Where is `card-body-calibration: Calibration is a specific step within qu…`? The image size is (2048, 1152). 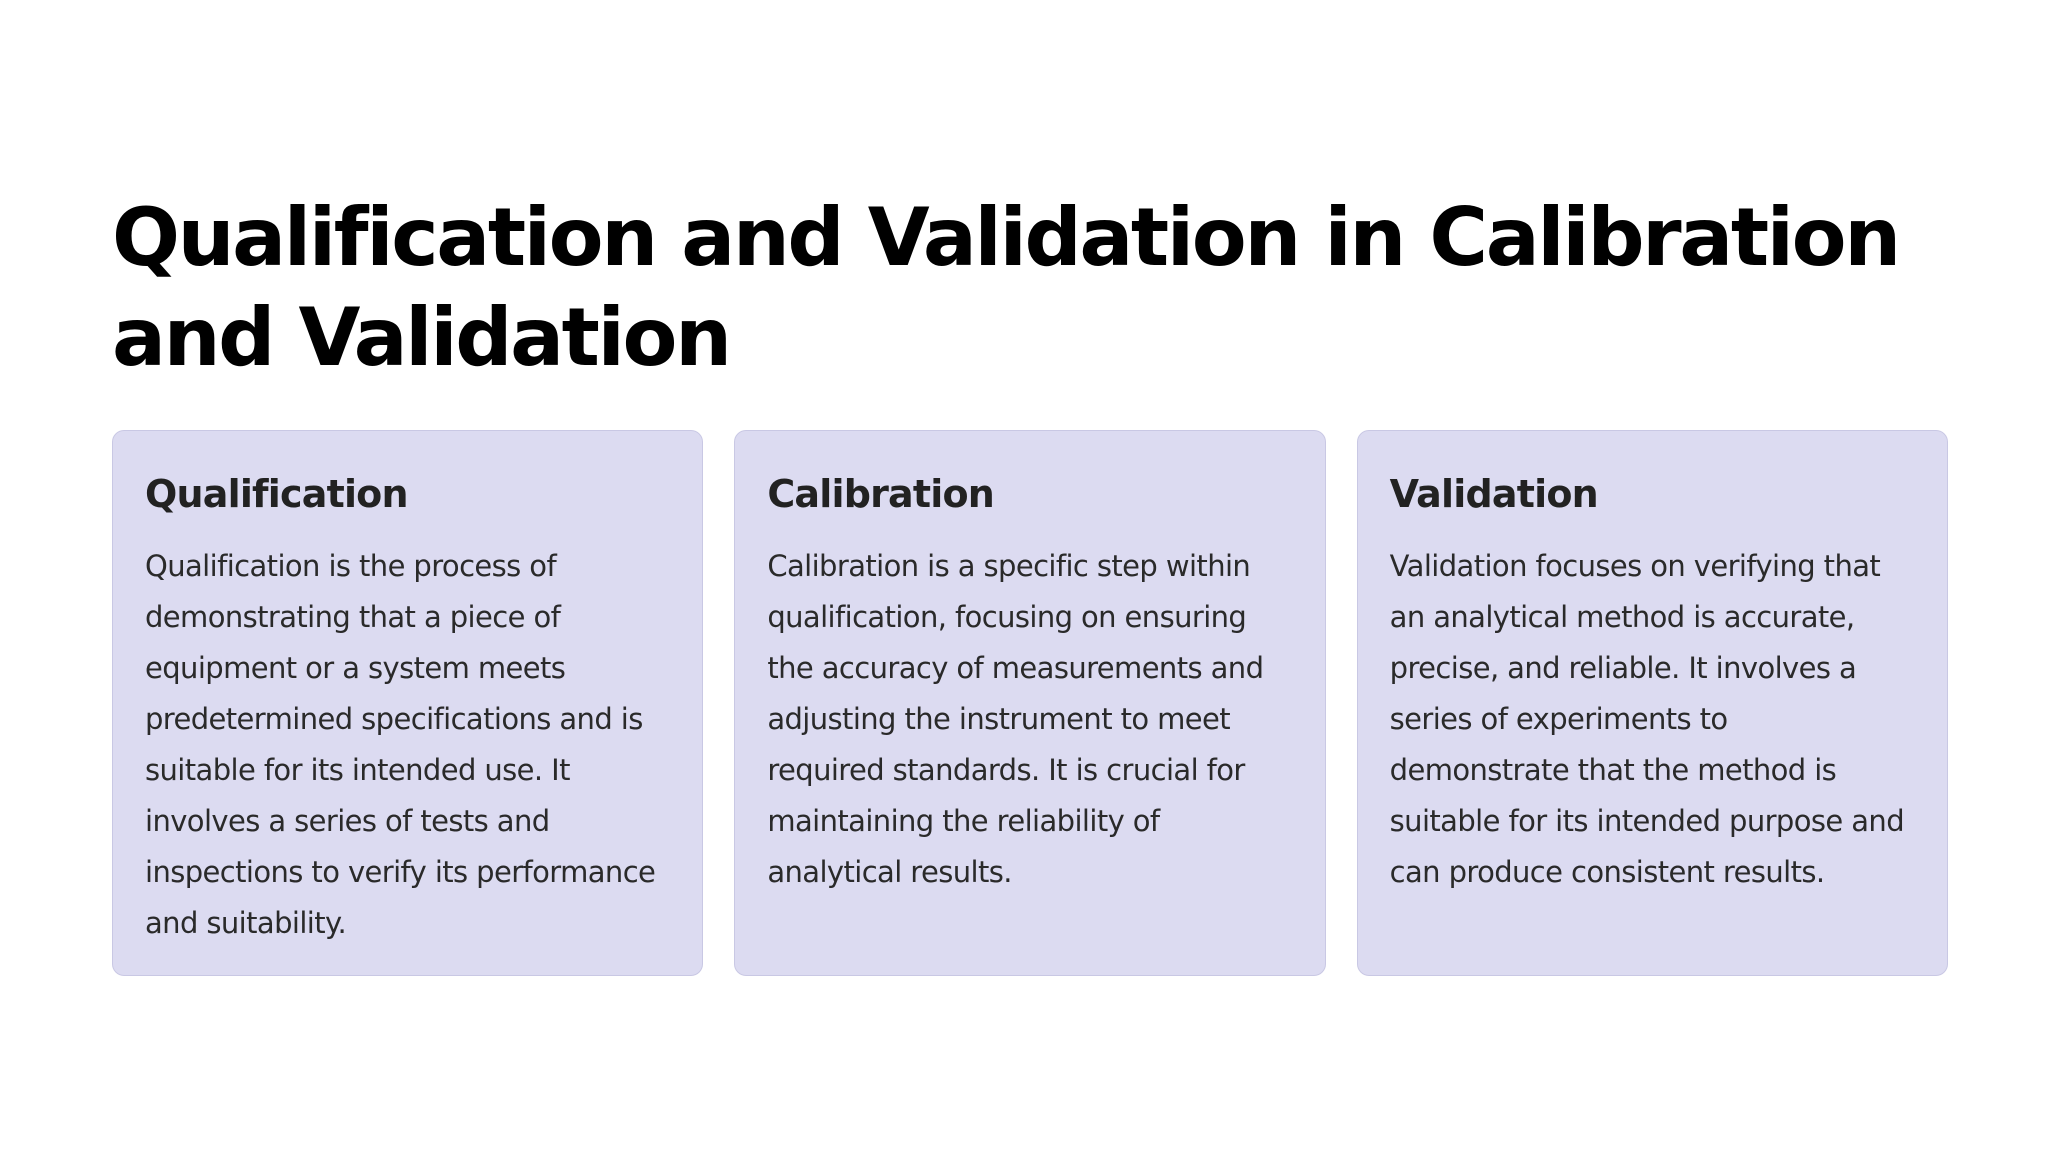
card-body-calibration: Calibration is a specific step within qu… is located at coordinates (1015, 719).